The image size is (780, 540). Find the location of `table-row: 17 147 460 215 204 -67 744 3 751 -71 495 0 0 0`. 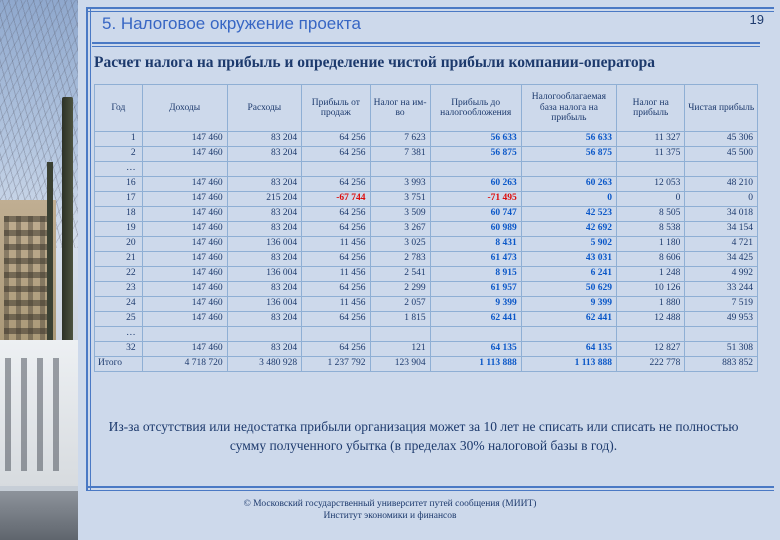

table-row: 17 147 460 215 204 -67 744 3 751 -71 495 0 0 0 is located at coordinates (426, 199).